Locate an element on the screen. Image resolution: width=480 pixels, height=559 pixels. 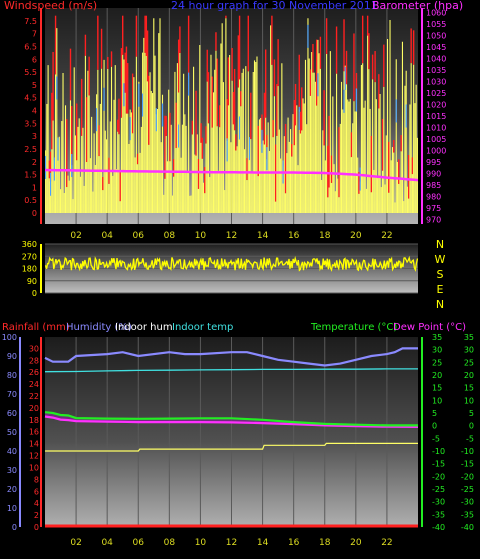
direction-tick-label: 90 is located at coordinates (32, 281).